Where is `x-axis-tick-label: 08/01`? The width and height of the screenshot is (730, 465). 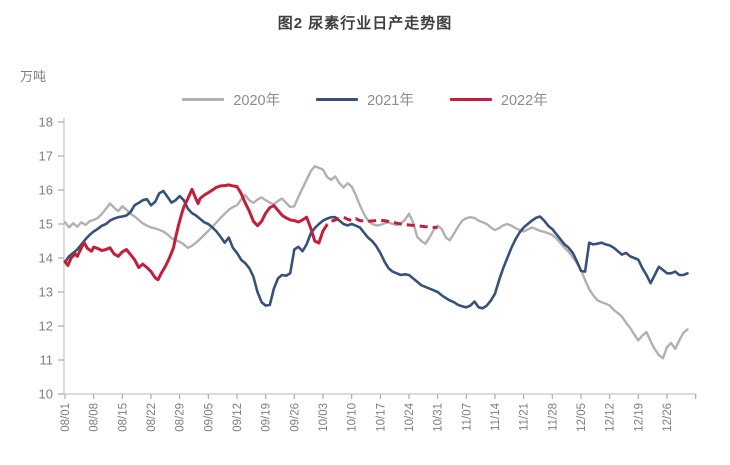 x-axis-tick-label: 08/01 is located at coordinates (66, 417).